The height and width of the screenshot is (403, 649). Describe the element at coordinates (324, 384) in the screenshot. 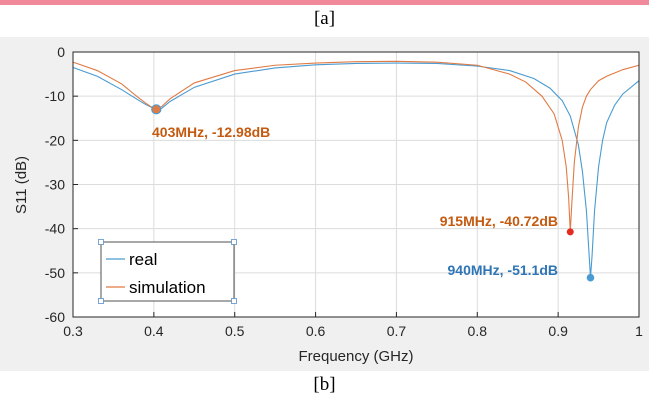

I see `caption-bottom: [b]` at that location.